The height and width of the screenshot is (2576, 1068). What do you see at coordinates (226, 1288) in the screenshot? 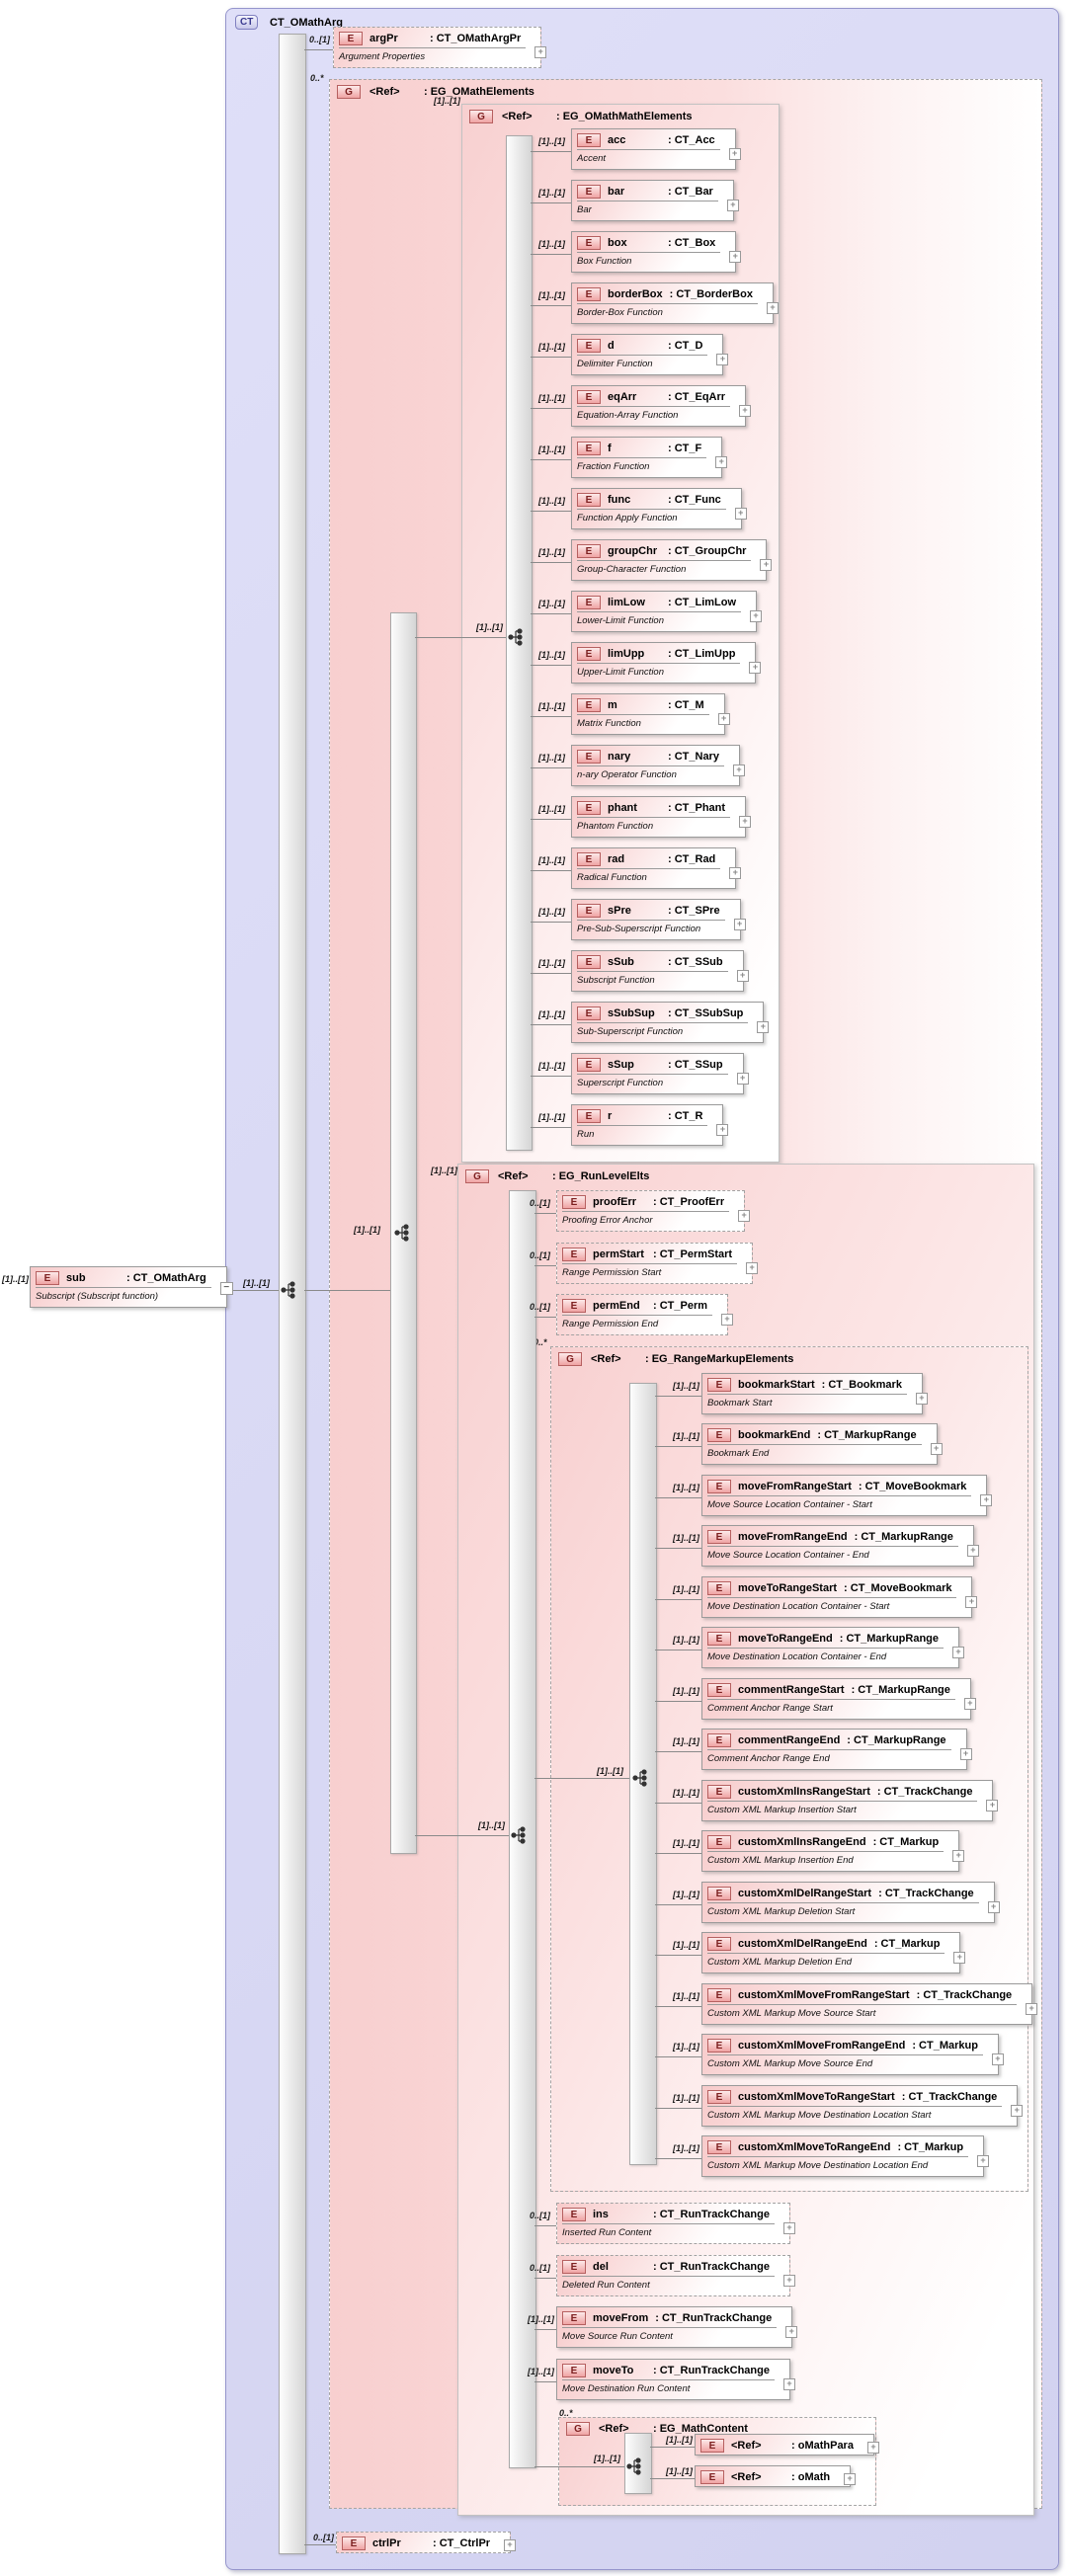
I see `collapse-icon: −` at bounding box center [226, 1288].